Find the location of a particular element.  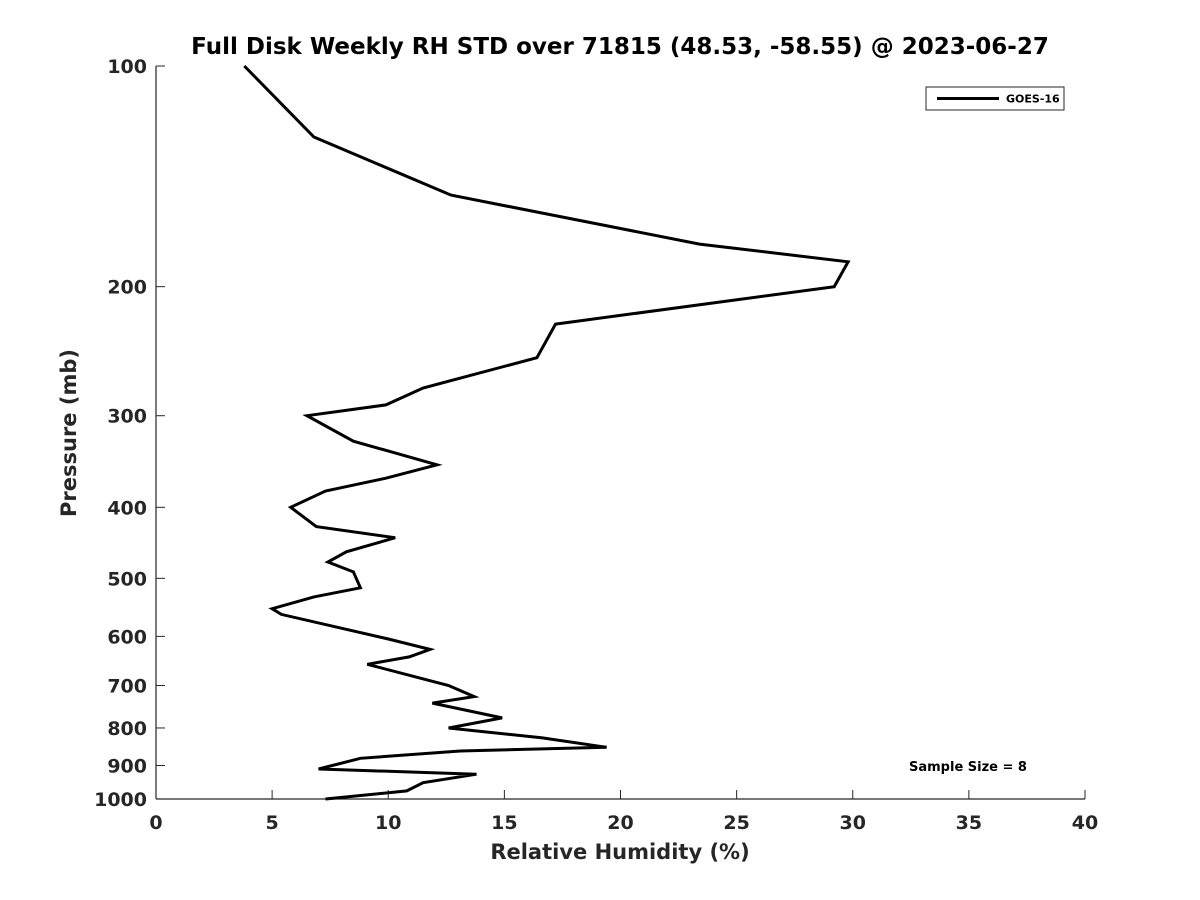

x-tick-label: 30 is located at coordinates (853, 823).